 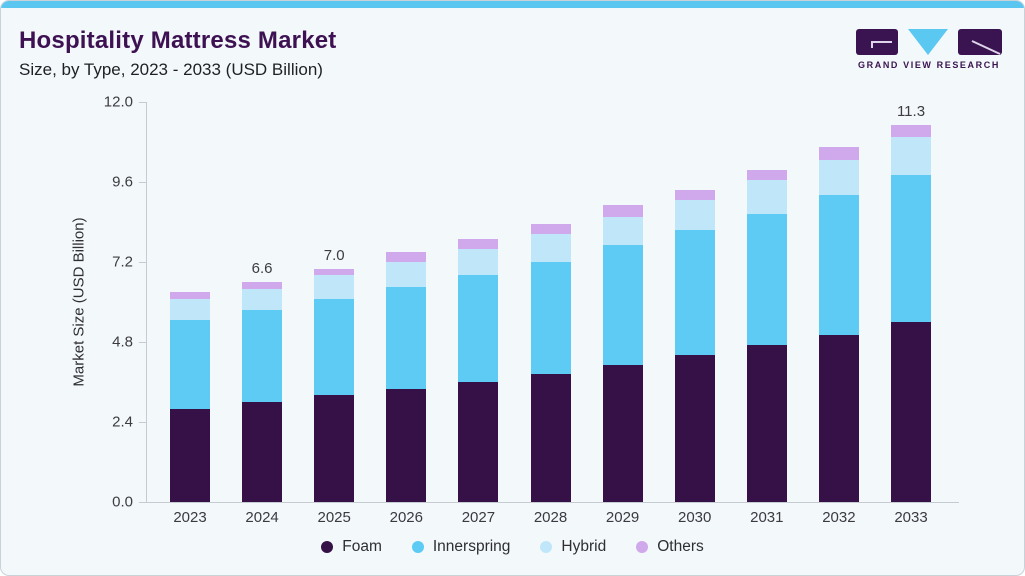 I want to click on bar-2023, so click(x=190, y=397).